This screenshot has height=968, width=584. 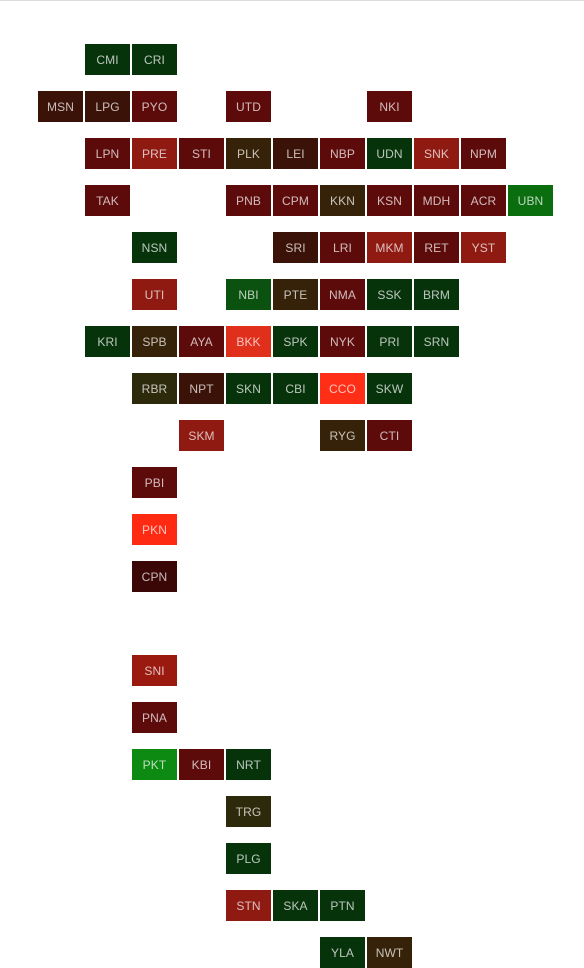 What do you see at coordinates (248, 905) in the screenshot?
I see `province-tile-stn: STN` at bounding box center [248, 905].